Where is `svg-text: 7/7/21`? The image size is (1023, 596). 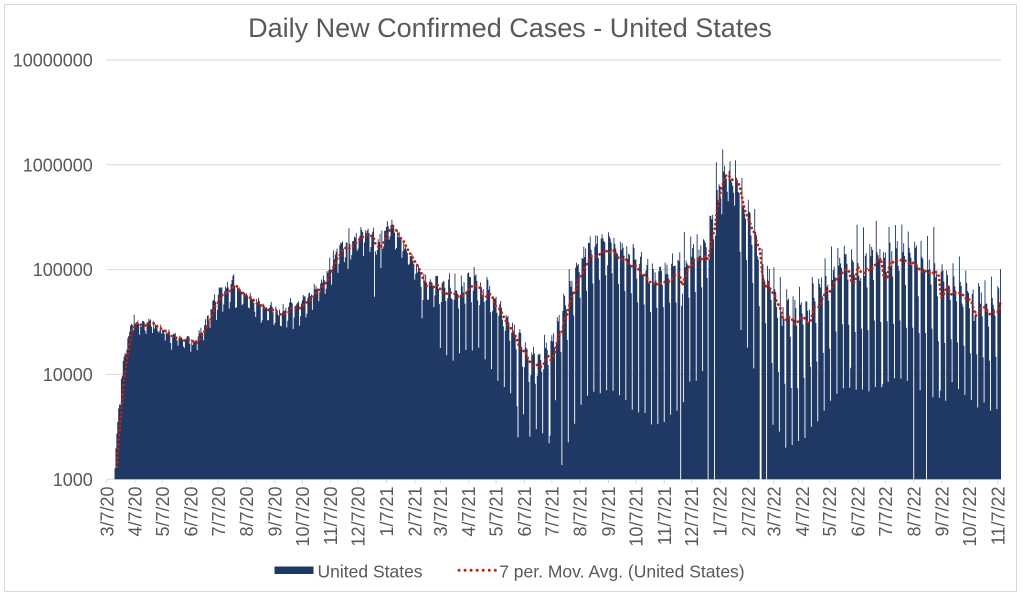 svg-text: 7/7/21 is located at coordinates (552, 512).